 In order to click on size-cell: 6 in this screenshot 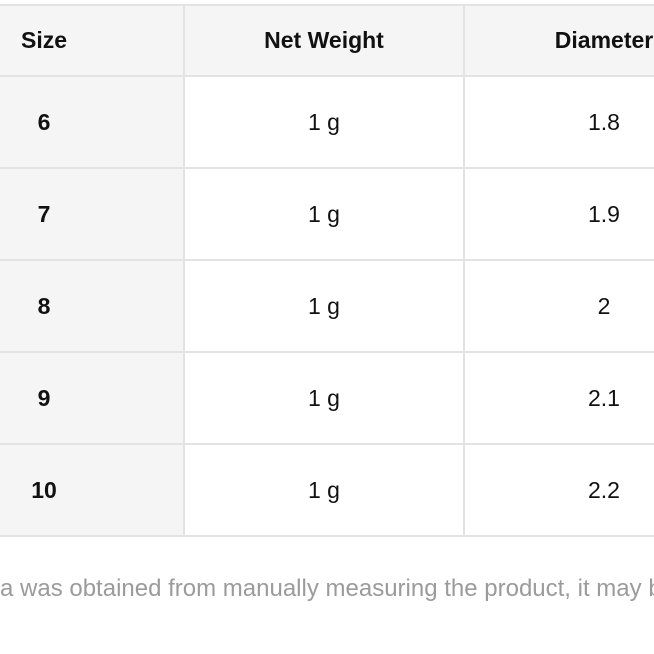, I will do `click(92, 122)`.